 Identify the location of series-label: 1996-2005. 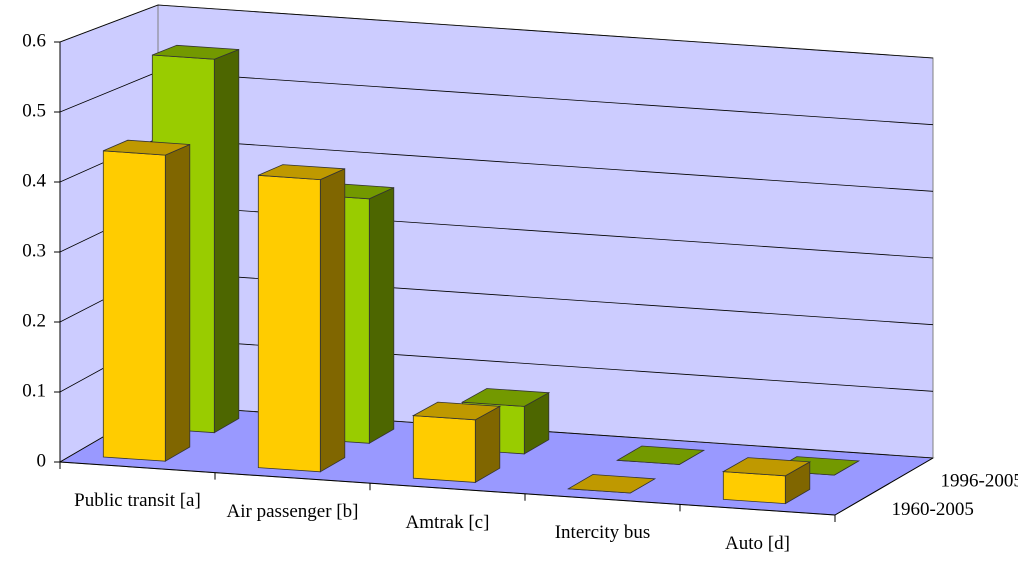
(979, 481).